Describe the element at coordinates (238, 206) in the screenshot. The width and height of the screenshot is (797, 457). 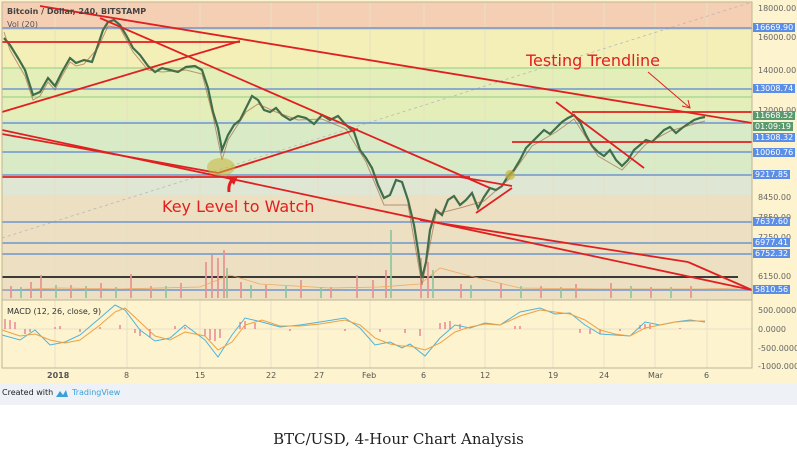
I see `key-level-annotation: Key Level to Watch` at that location.